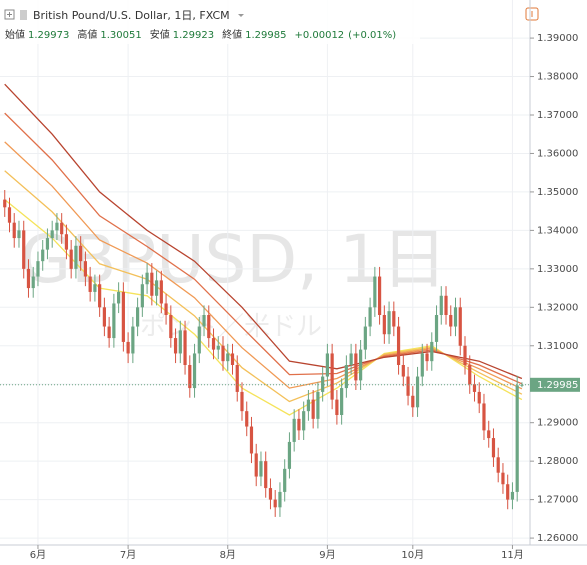 This screenshot has height=565, width=587. Describe the element at coordinates (557, 500) in the screenshot. I see `y-tick-label: 1.27000` at that location.